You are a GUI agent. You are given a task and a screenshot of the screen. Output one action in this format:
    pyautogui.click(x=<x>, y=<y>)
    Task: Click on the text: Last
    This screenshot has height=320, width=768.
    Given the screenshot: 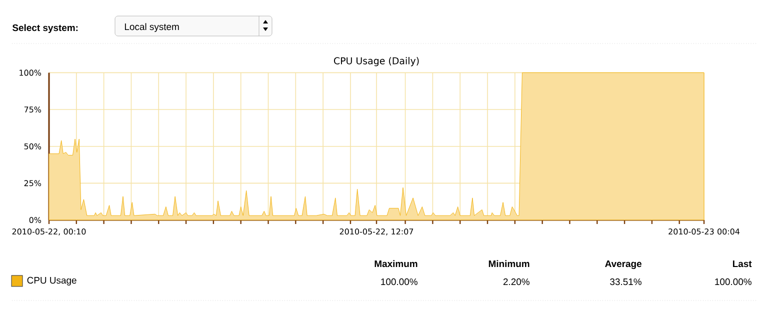 What is the action you would take?
    pyautogui.click(x=742, y=264)
    